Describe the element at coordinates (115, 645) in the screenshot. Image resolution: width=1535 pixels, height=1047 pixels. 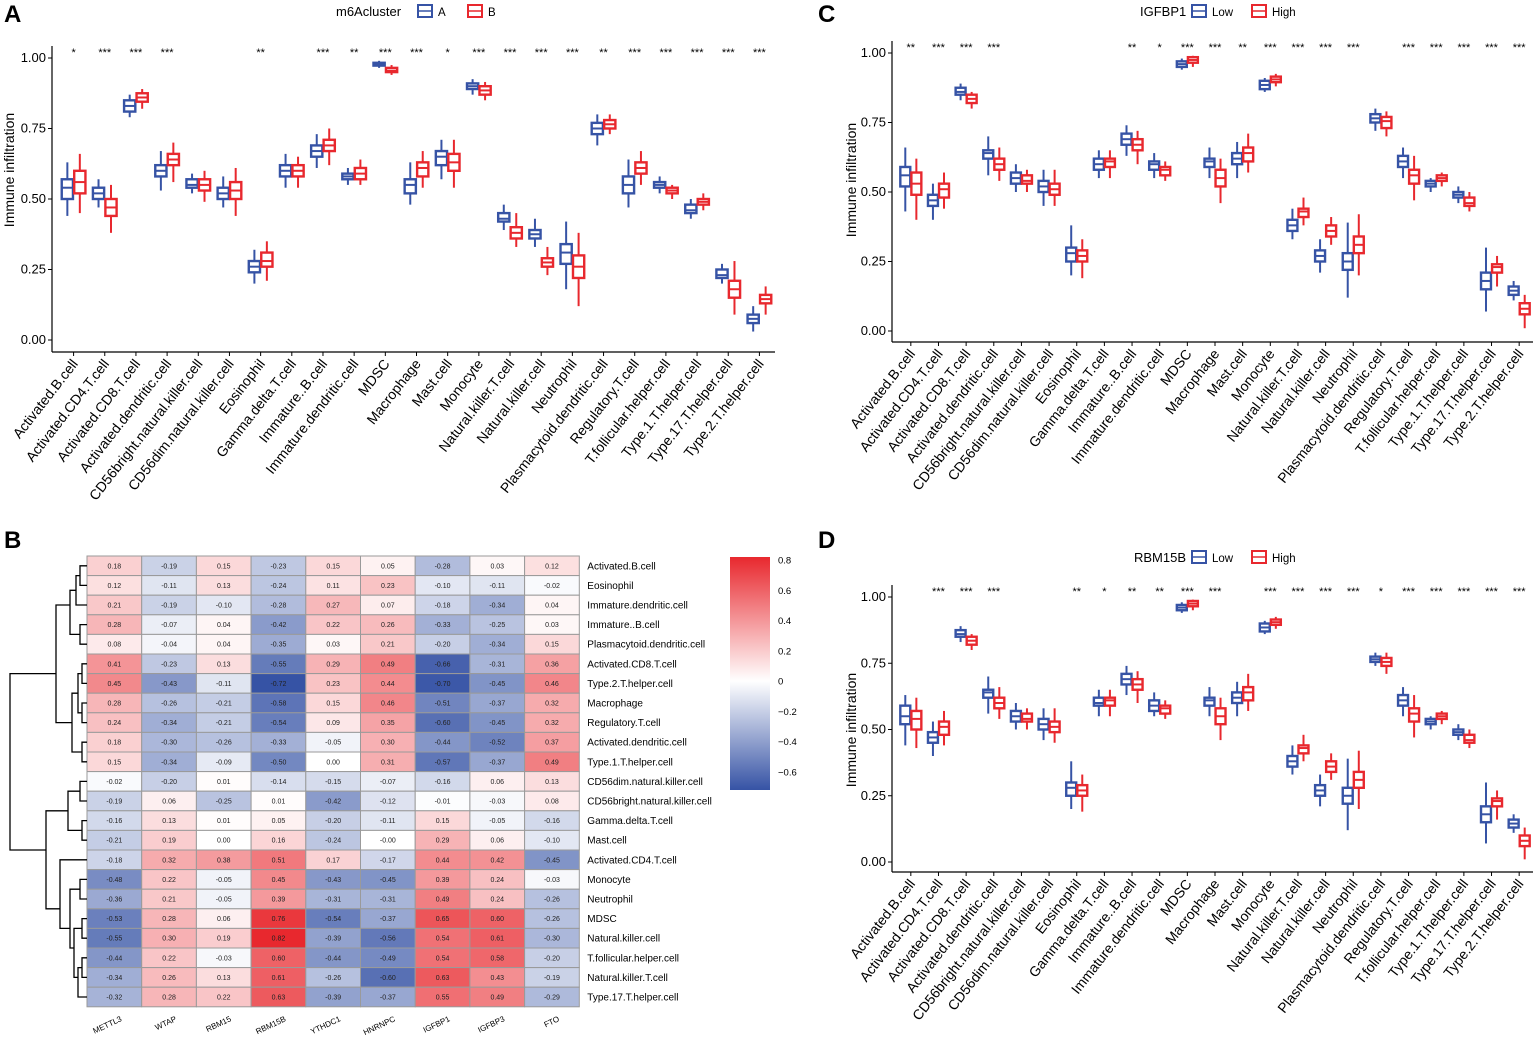
I see `heatmap-cell-value: 0.08` at that location.